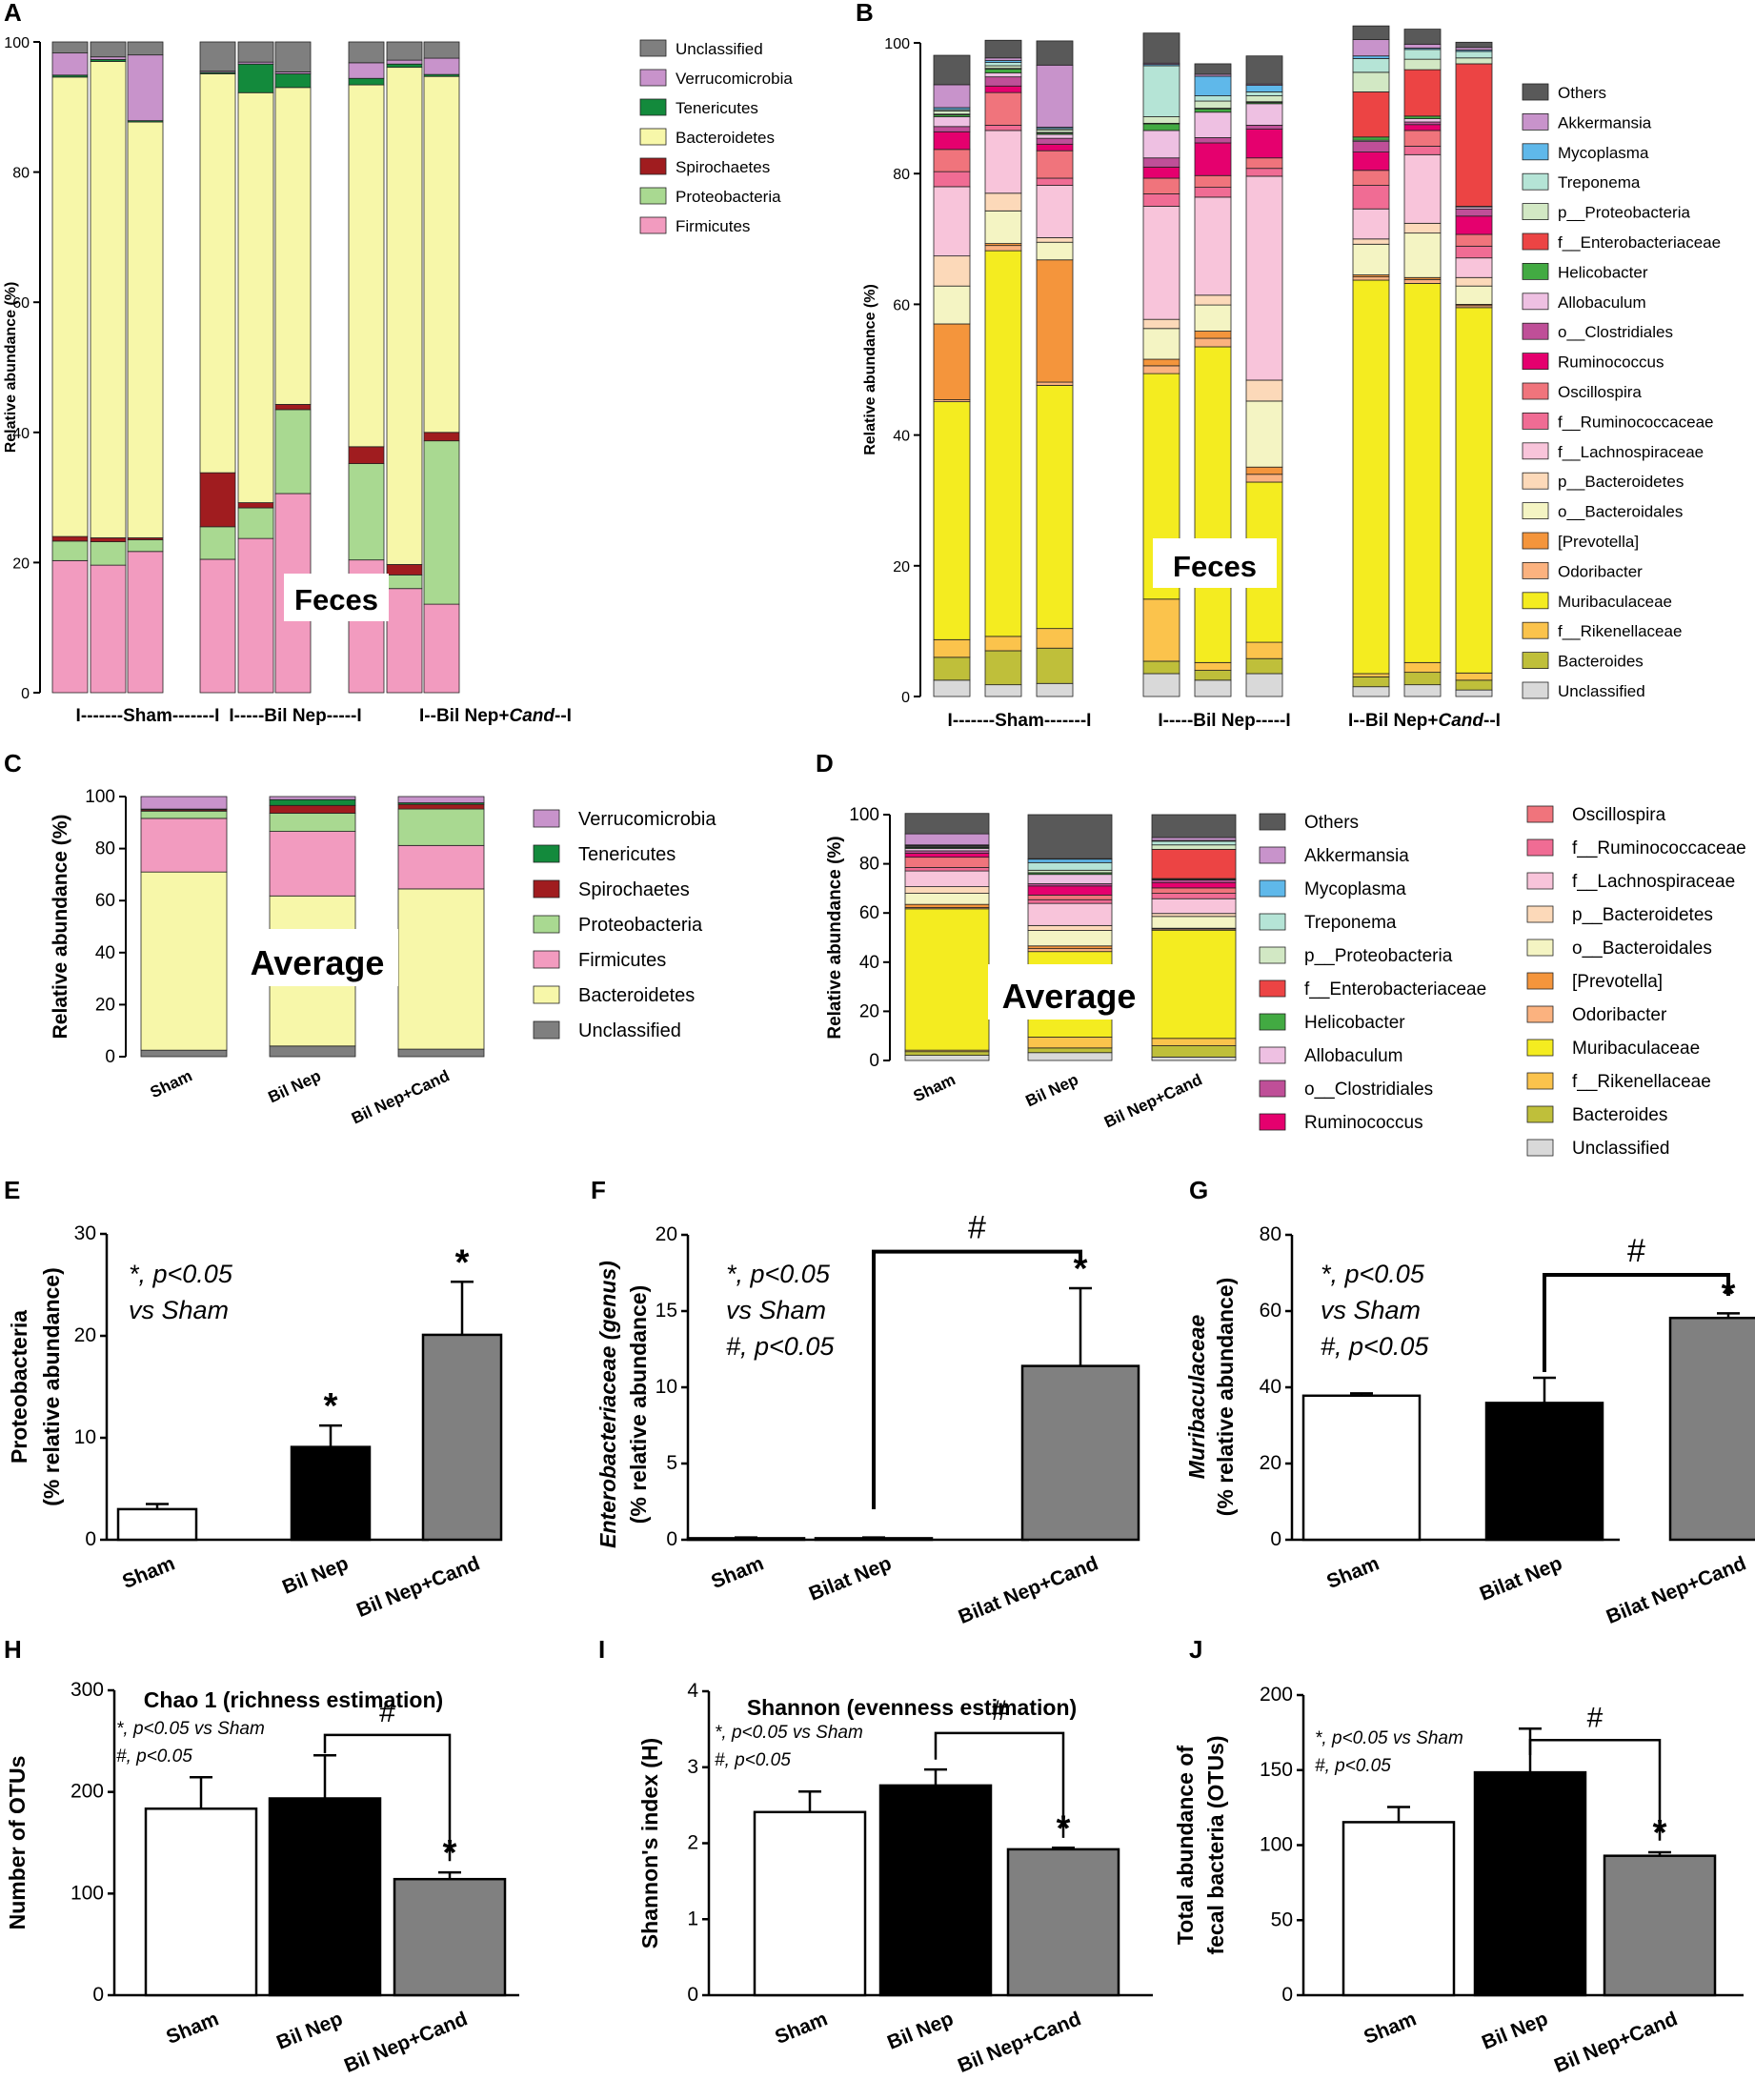 Image resolution: width=1755 pixels, height=2100 pixels. I want to click on y-axis-label: Relative abundance (%), so click(835, 937).